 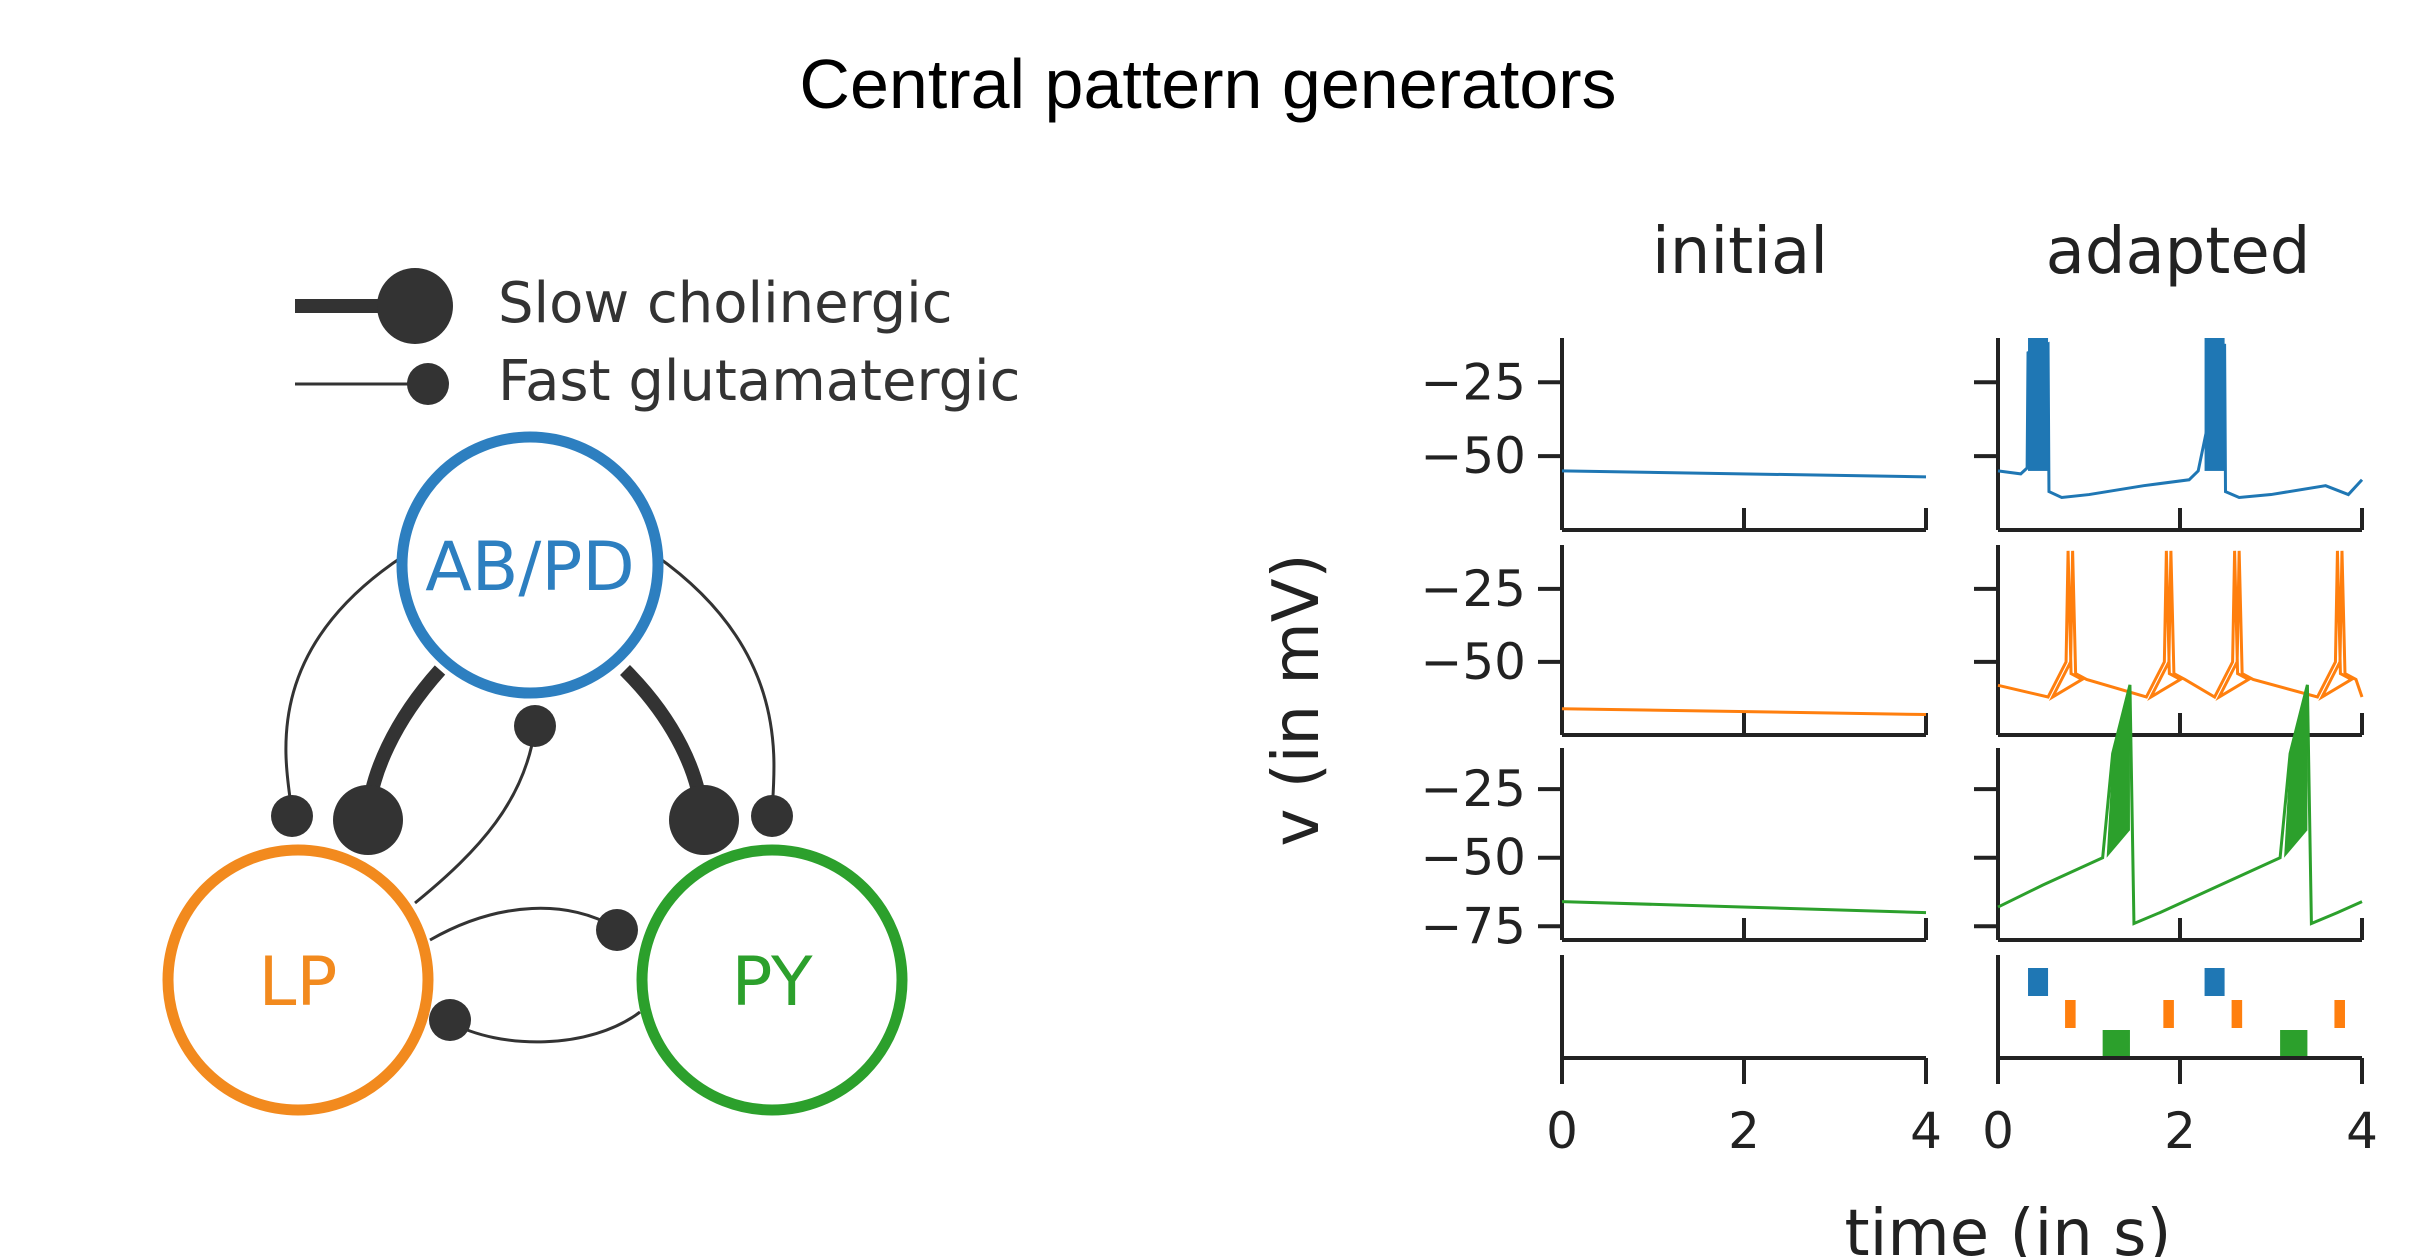 What do you see at coordinates (545, 1027) in the screenshot?
I see `py-to-lp-fast-connection` at bounding box center [545, 1027].